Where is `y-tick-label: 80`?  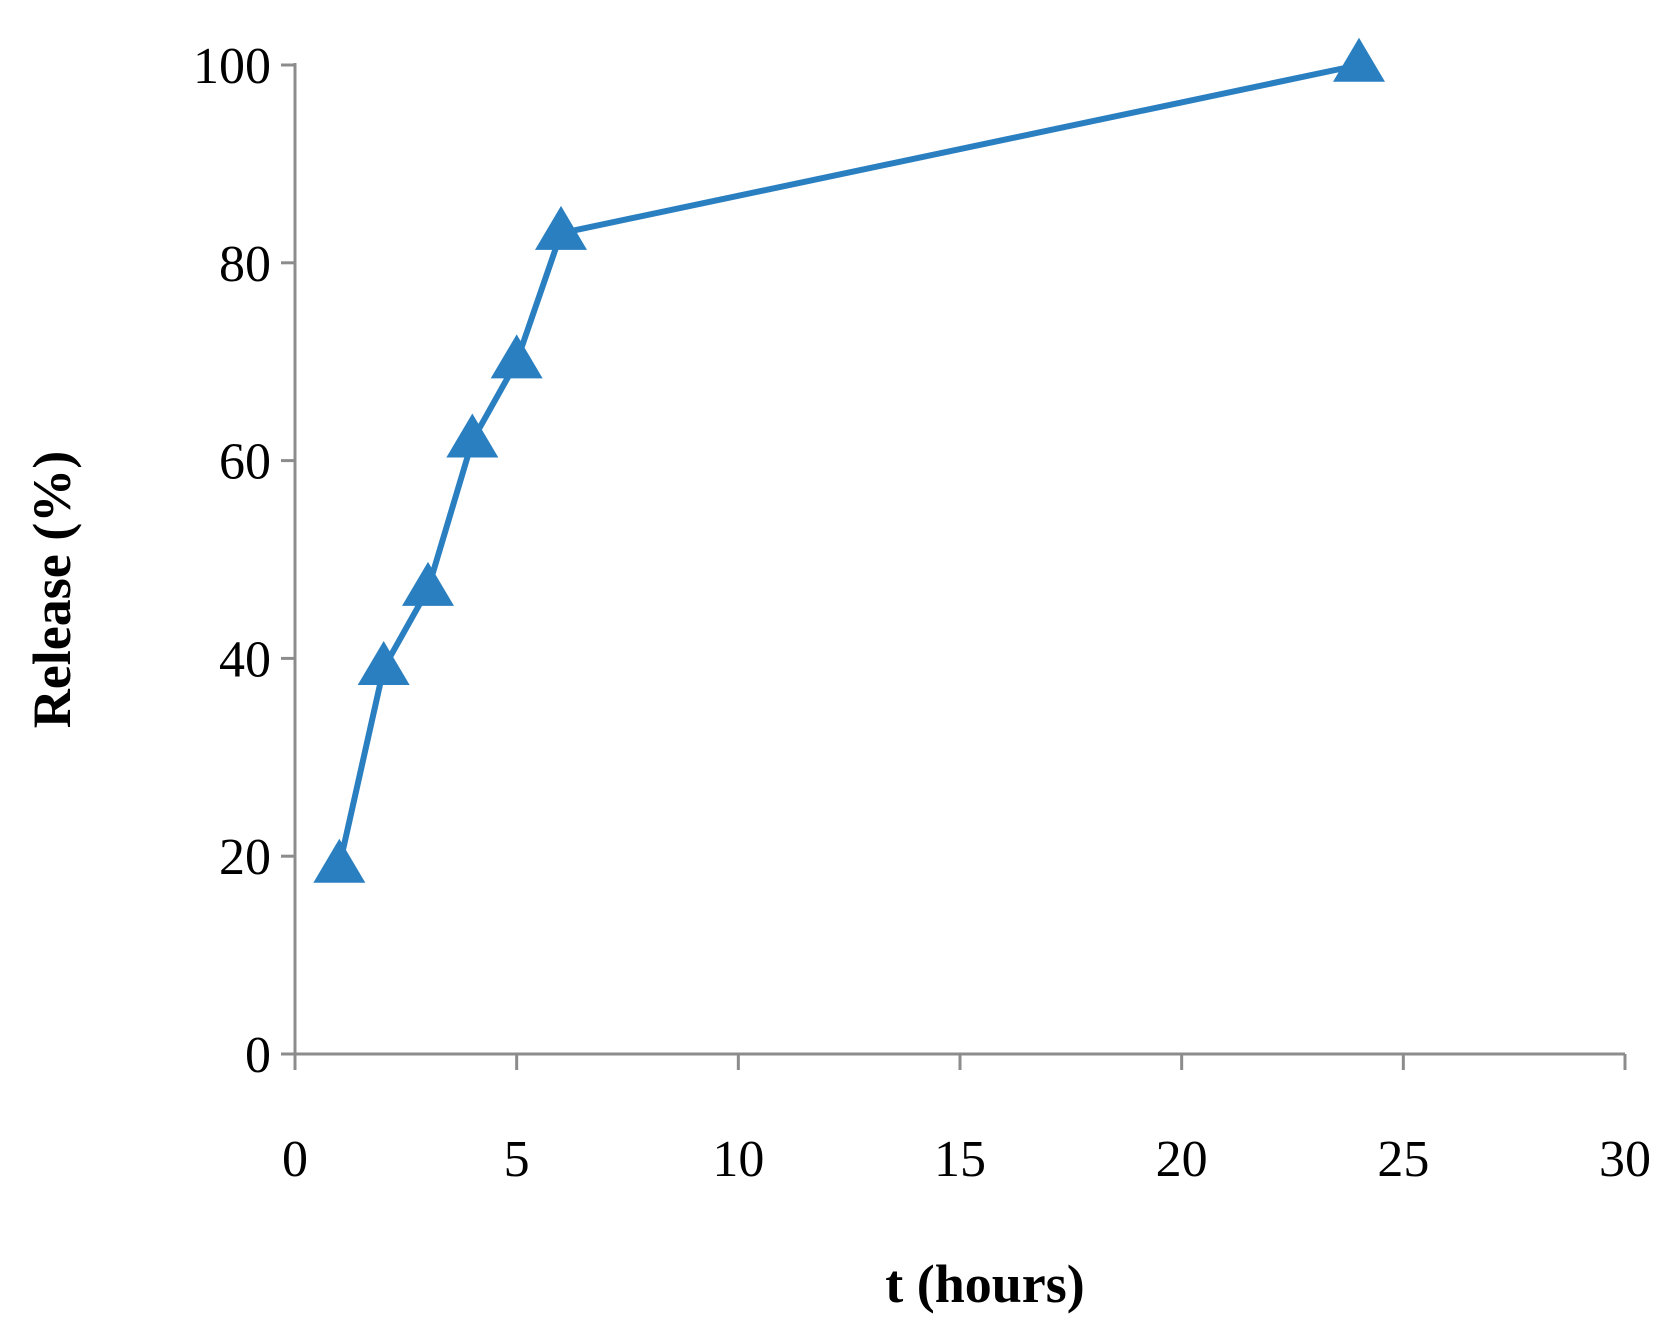
y-tick-label: 80 is located at coordinates (245, 264).